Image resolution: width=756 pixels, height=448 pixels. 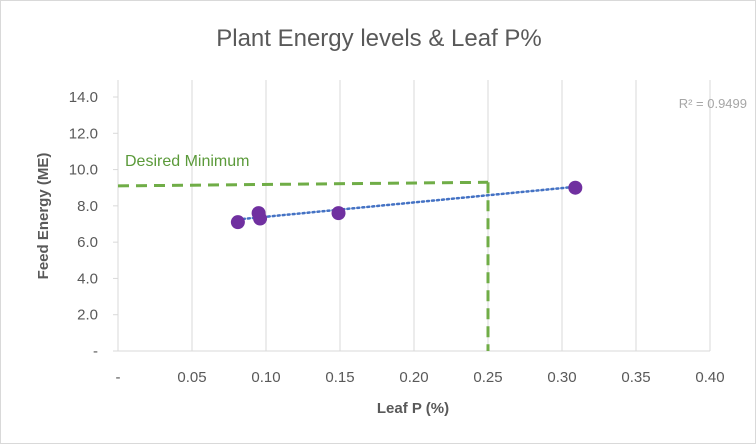 I want to click on x-tick-label: 0.05, so click(x=191, y=377).